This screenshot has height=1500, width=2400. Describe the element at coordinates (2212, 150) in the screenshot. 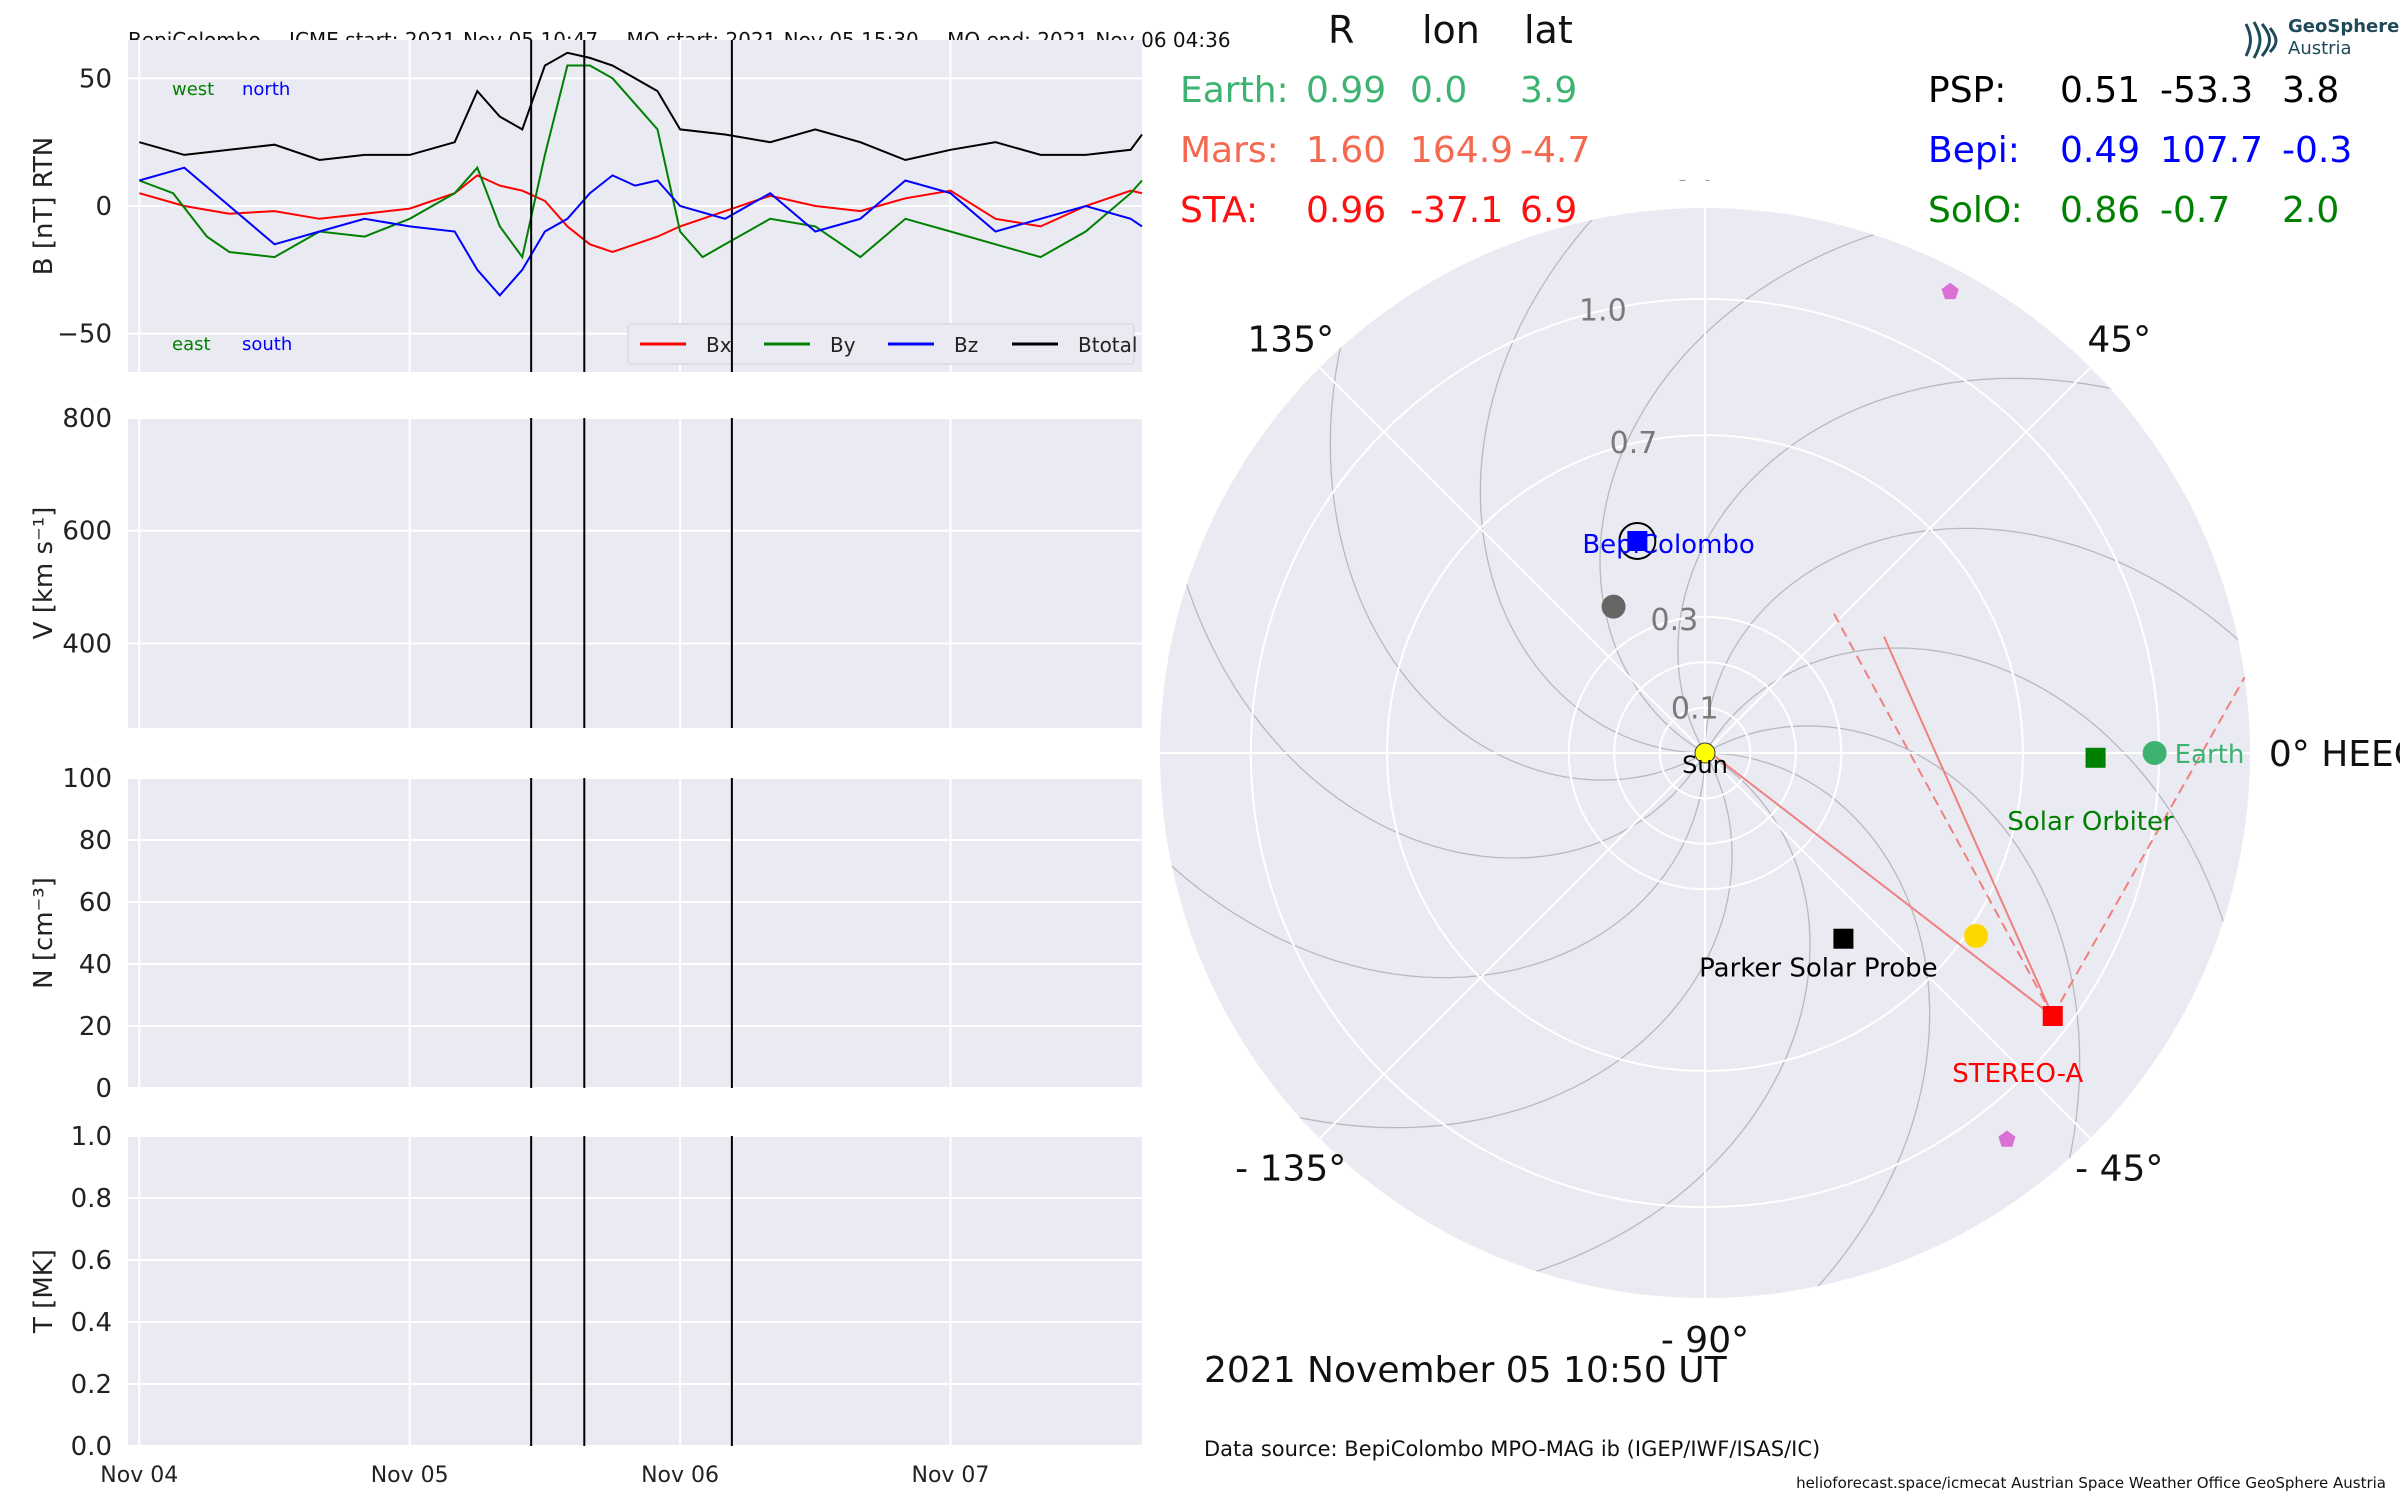

I see `position-lon-4: 107.7` at that location.